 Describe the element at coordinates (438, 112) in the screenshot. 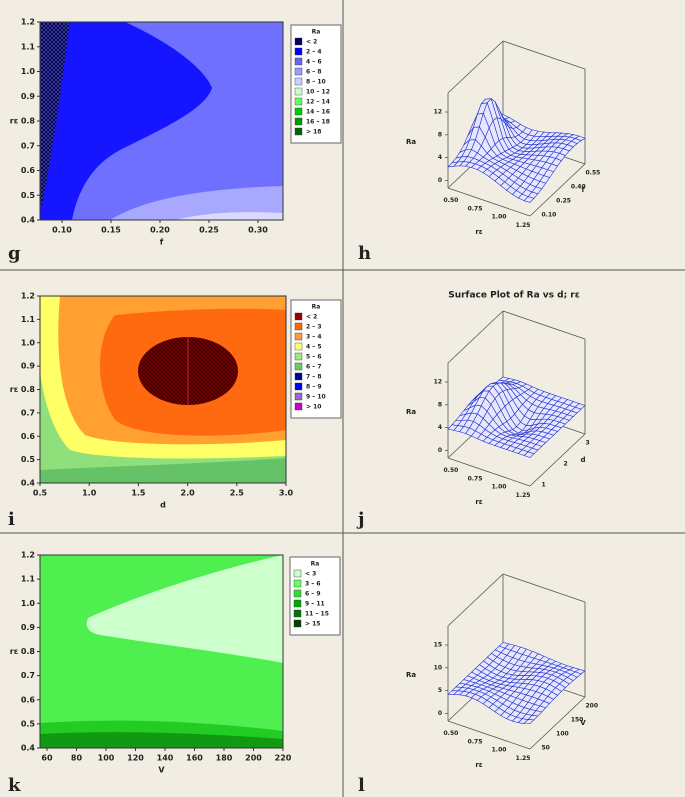

I see `z-tick-label: 12` at that location.